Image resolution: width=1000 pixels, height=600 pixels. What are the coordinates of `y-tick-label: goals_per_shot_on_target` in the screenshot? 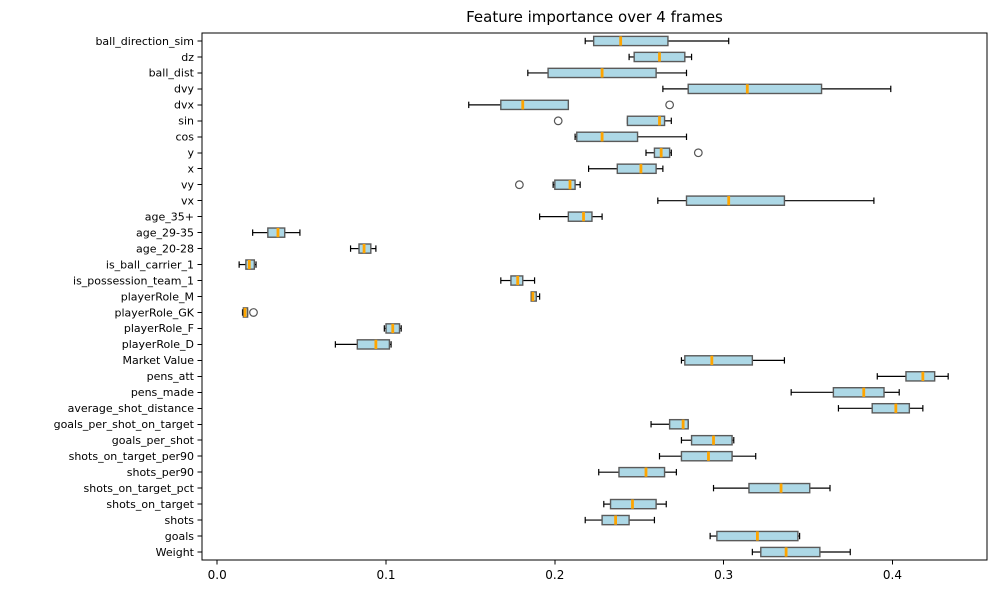 It's located at (124, 424).